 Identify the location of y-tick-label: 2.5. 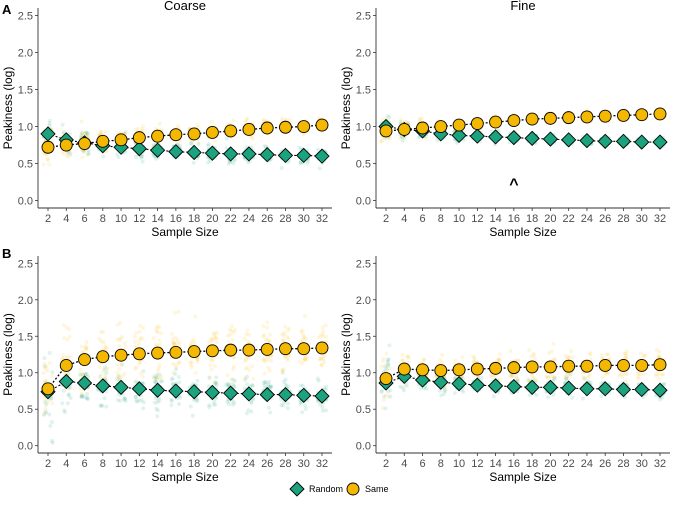
(25, 16).